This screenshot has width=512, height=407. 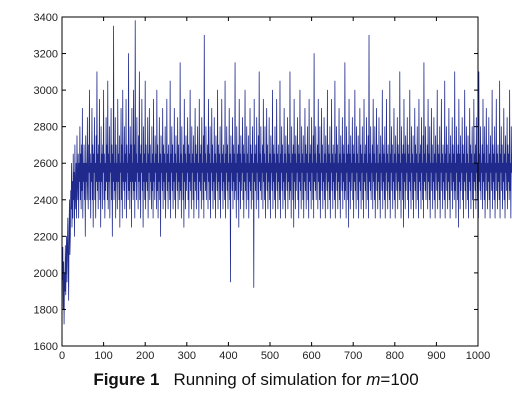 I want to click on figure-caption: Figure 1 Running of simulation for m=100, so click(x=256, y=380).